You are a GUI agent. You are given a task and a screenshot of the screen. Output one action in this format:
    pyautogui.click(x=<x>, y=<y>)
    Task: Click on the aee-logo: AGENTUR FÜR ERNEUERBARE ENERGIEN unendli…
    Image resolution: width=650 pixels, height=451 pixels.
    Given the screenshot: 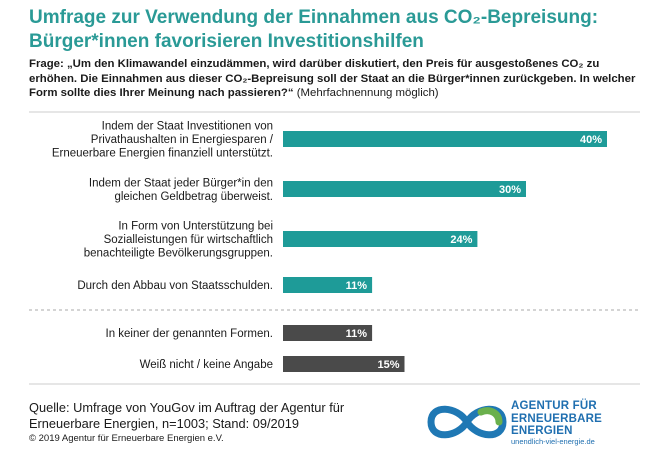 What is the action you would take?
    pyautogui.click(x=535, y=423)
    